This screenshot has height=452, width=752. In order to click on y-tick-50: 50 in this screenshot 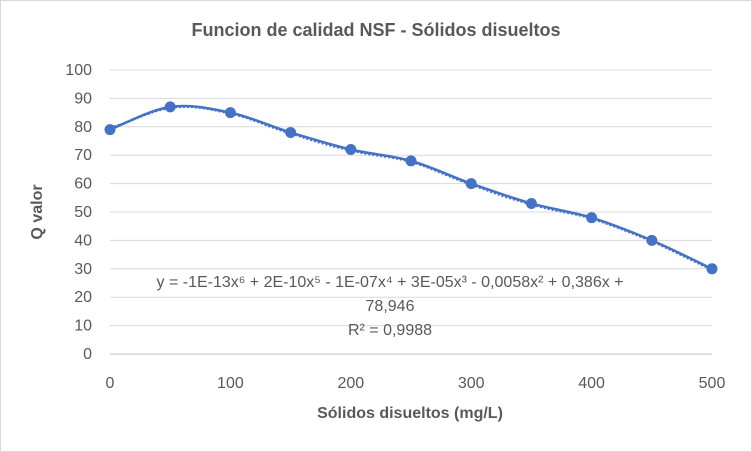, I will do `click(83, 212)`.